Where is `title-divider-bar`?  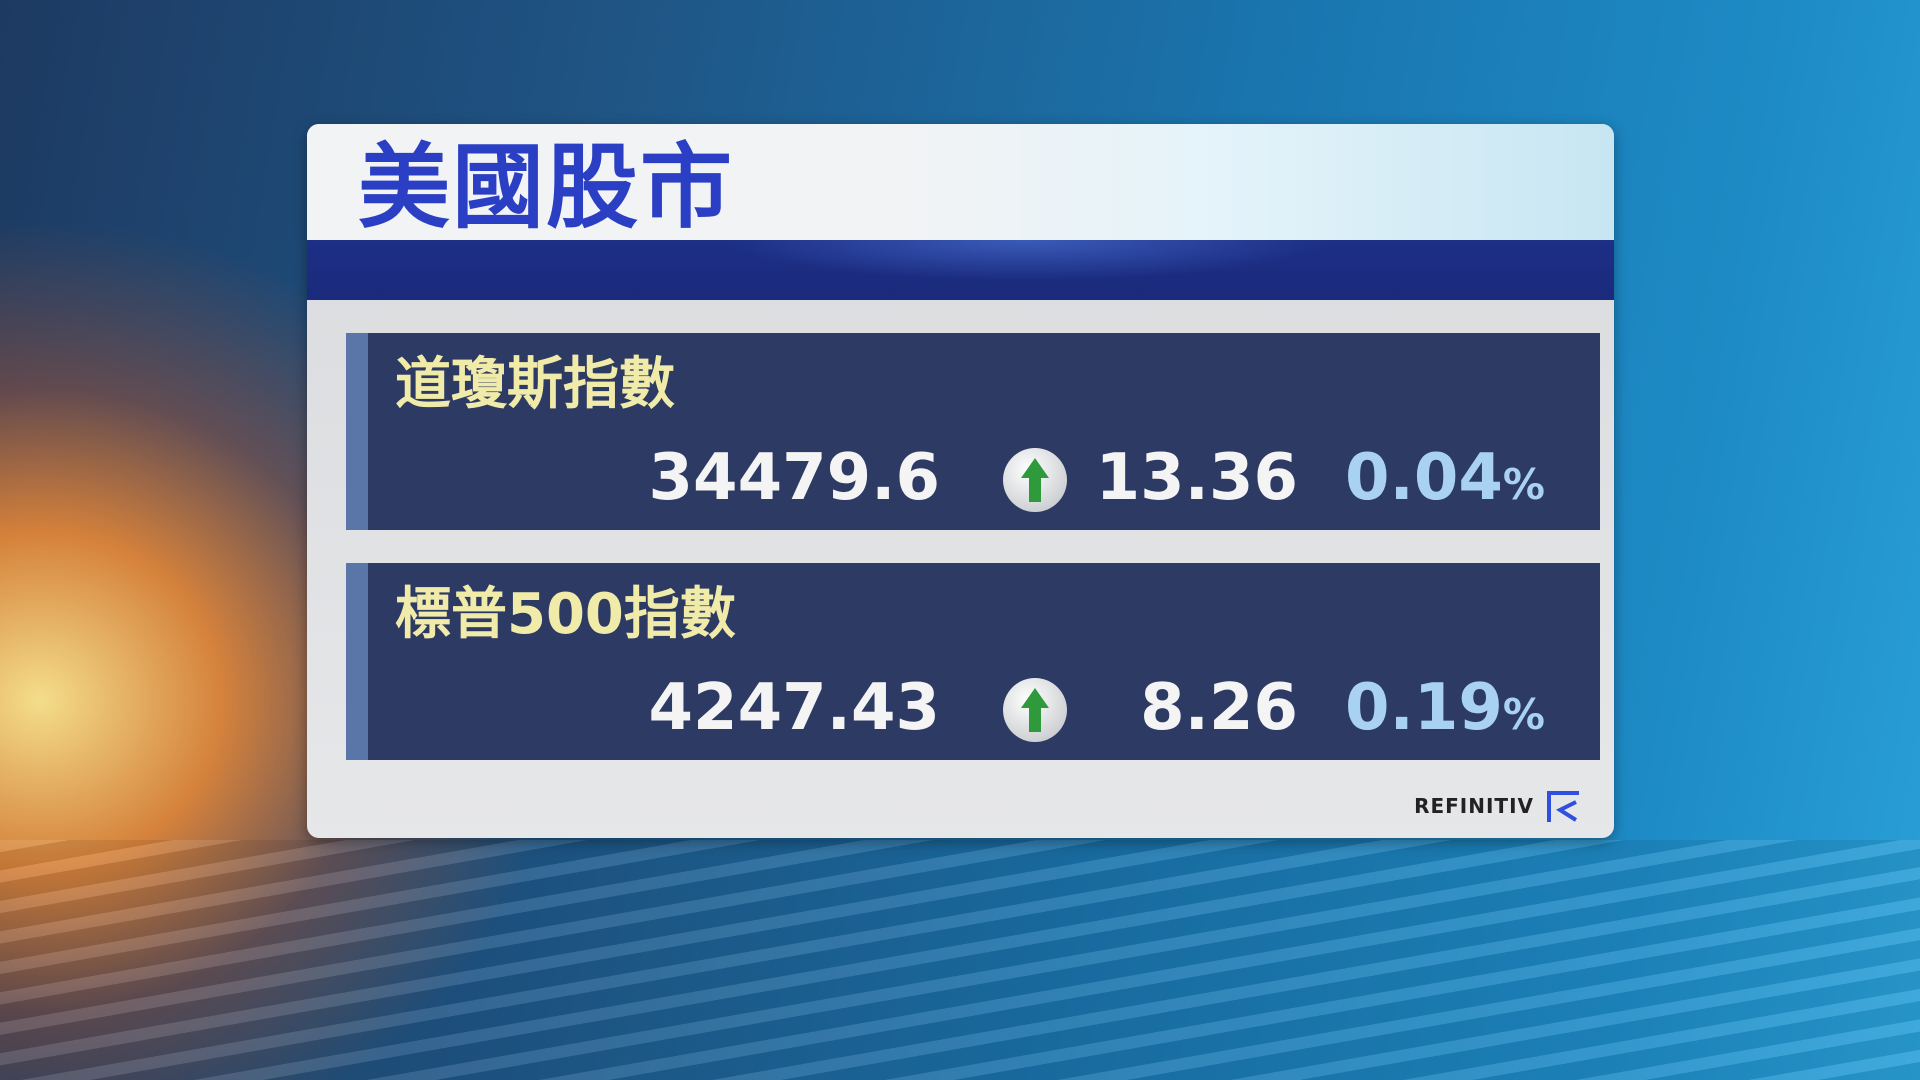
title-divider-bar is located at coordinates (960, 270).